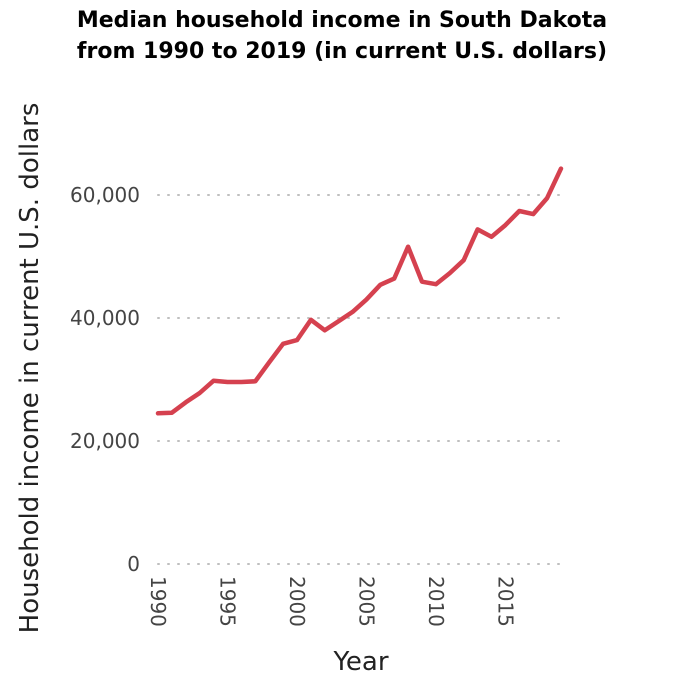 The width and height of the screenshot is (684, 688). Describe the element at coordinates (342, 20) in the screenshot. I see `chart-title-line-1: Median household income in South Dakota` at that location.